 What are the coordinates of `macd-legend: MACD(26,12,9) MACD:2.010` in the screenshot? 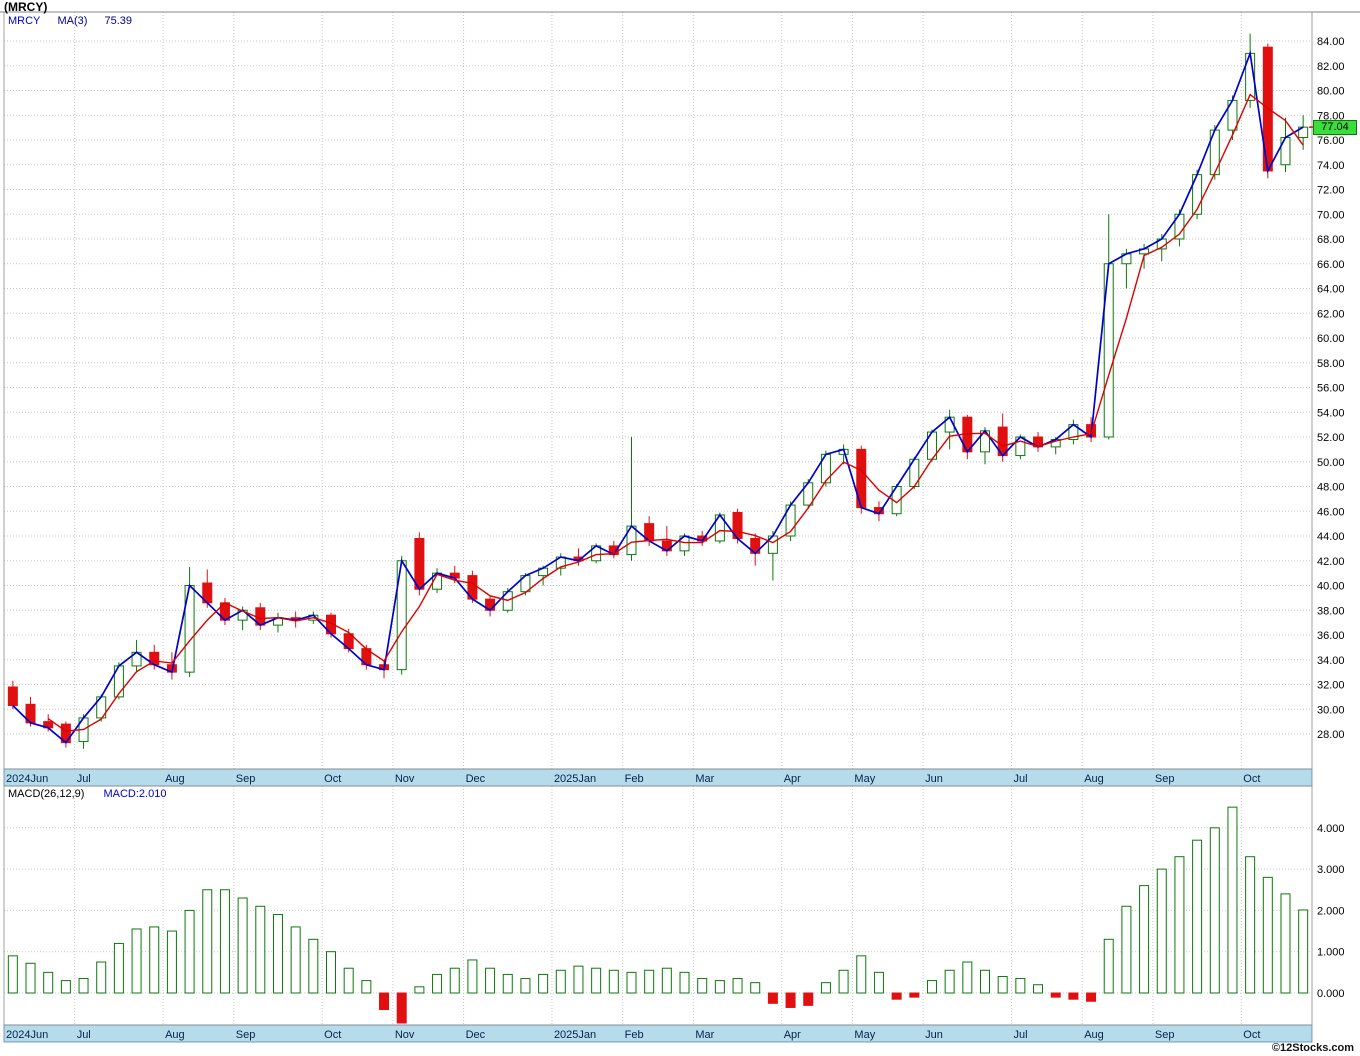 It's located at (87, 794).